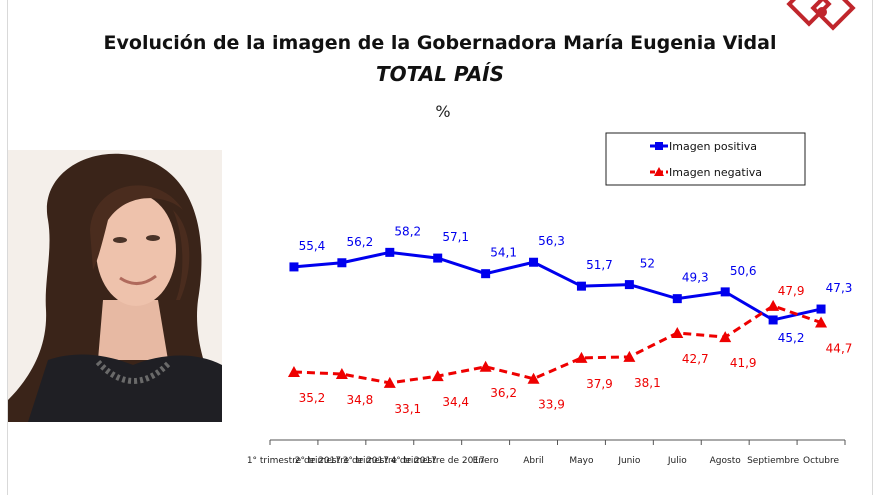  I want to click on x-tick-label: Abril, so click(533, 461).